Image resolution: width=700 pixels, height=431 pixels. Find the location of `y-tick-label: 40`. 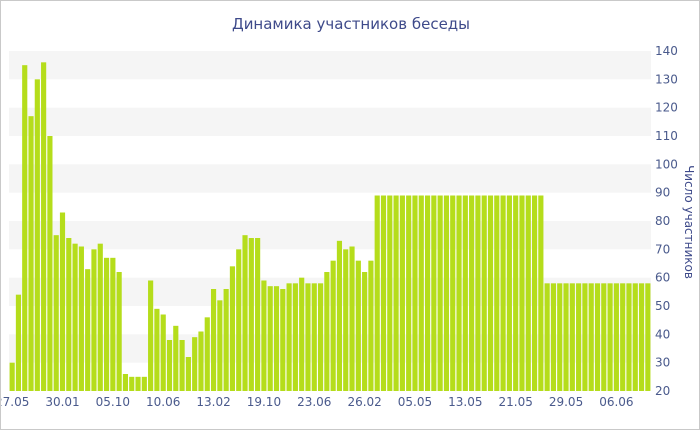

y-tick-label: 40 is located at coordinates (662, 334).